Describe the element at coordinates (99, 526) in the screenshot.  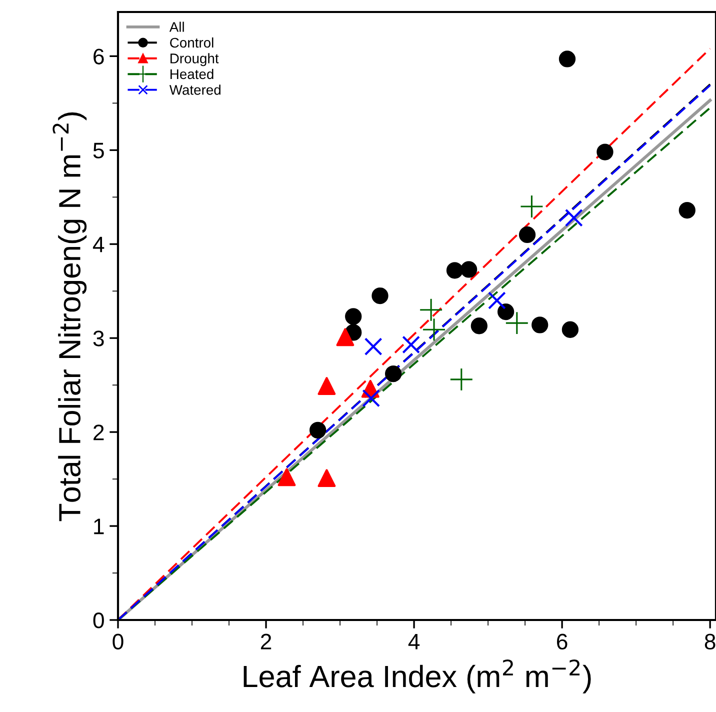
I see `y-tick-label: 1` at that location.